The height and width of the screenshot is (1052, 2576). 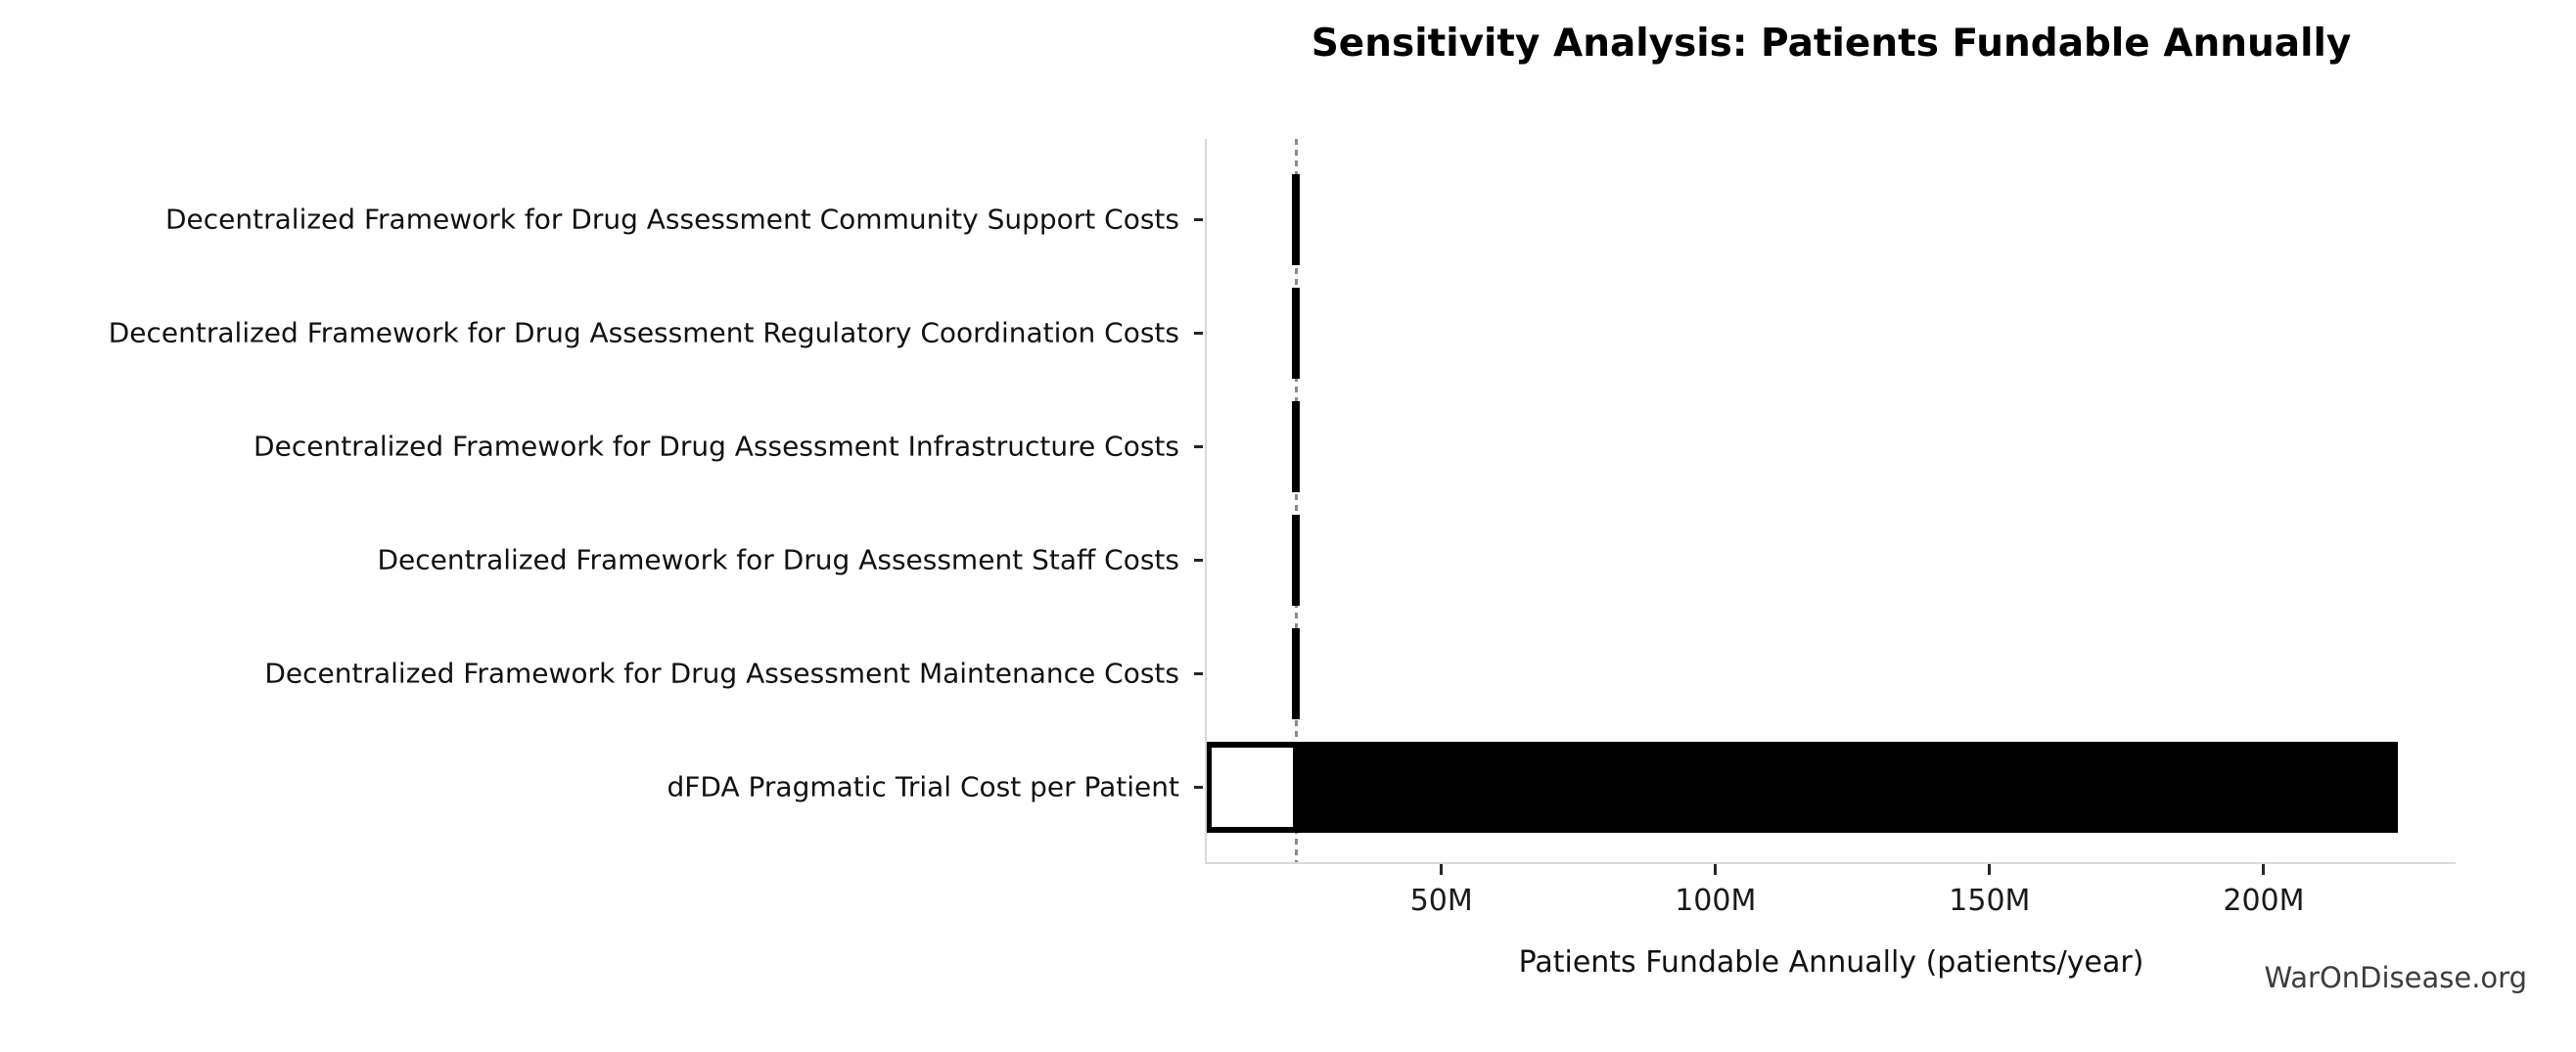 I want to click on y-axis-label: dFDA Pragmatic Trial Cost per Patient, so click(x=924, y=786).